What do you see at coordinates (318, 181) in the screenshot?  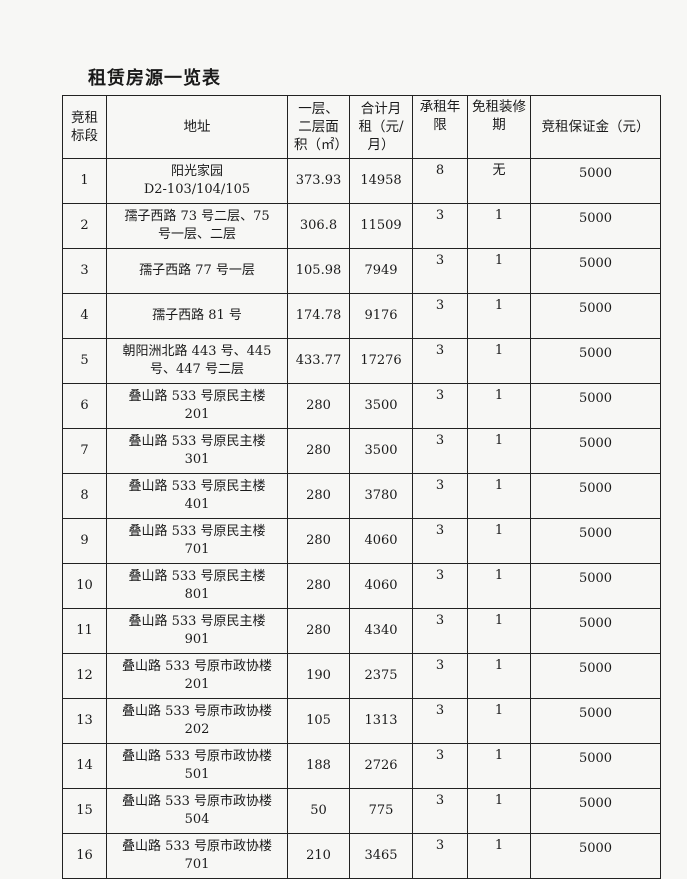 I see `area-cell: 373.93` at bounding box center [318, 181].